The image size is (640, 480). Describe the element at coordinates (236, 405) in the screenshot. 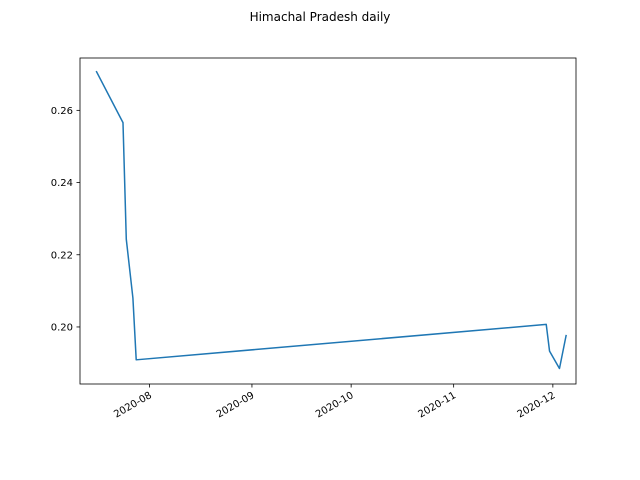

I see `x-tick-label: 2020-09` at that location.